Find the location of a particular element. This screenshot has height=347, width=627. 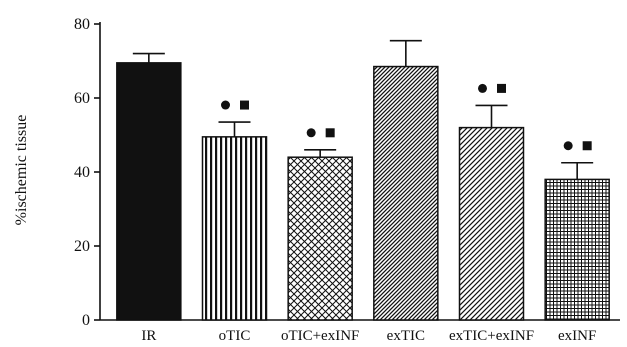

x-tick-label: oTIC is located at coordinates (235, 336).